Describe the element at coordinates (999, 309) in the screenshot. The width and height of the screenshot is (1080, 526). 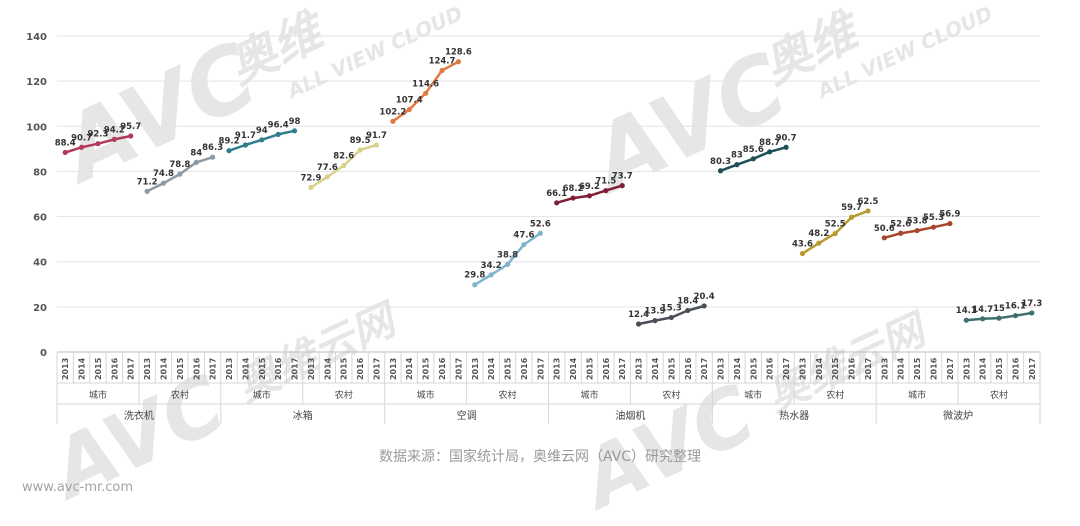
I see `data-label: 15` at that location.